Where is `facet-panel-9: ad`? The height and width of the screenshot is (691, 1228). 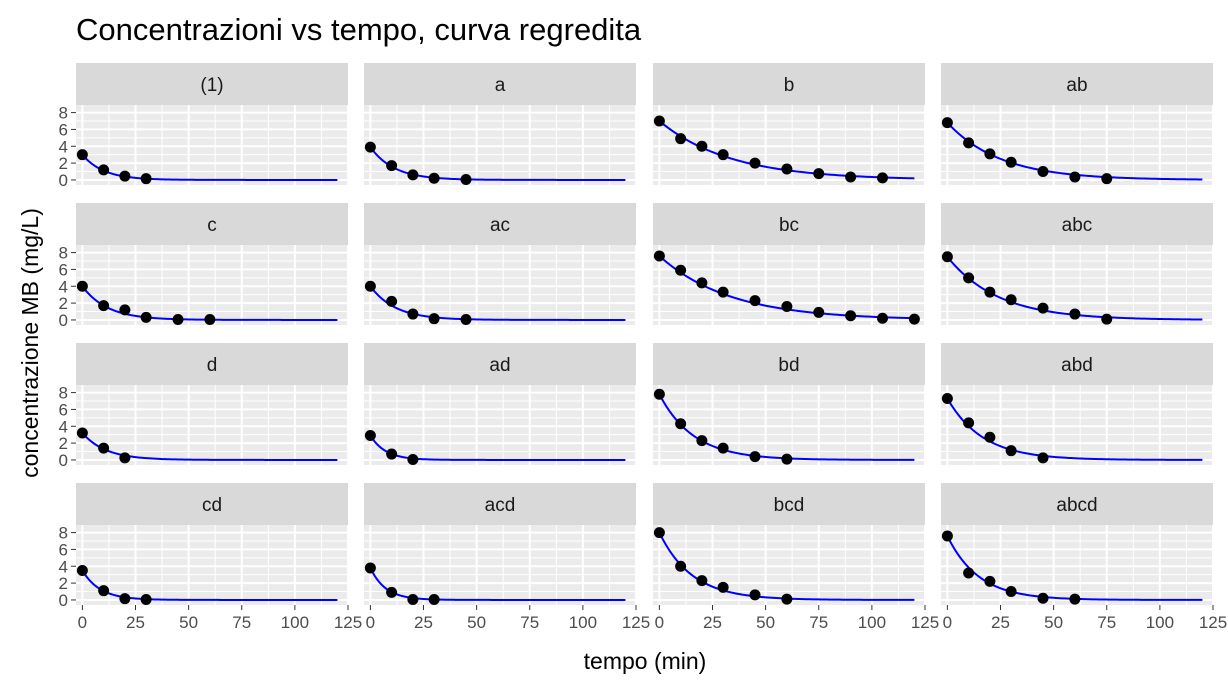
facet-panel-9: ad is located at coordinates (500, 404).